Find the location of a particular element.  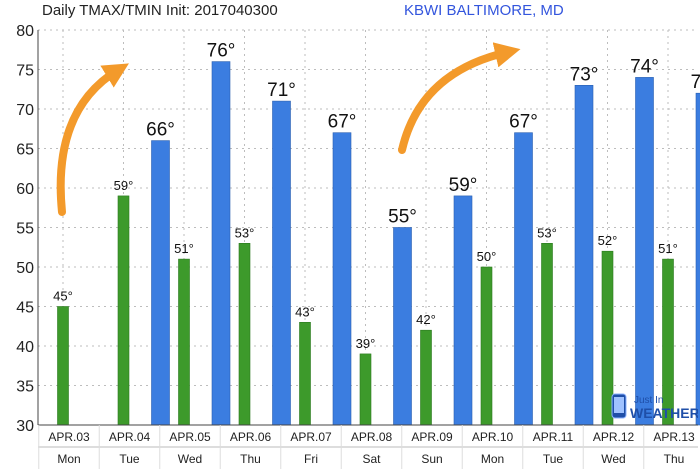

logo-line1: Just In is located at coordinates (648, 400).